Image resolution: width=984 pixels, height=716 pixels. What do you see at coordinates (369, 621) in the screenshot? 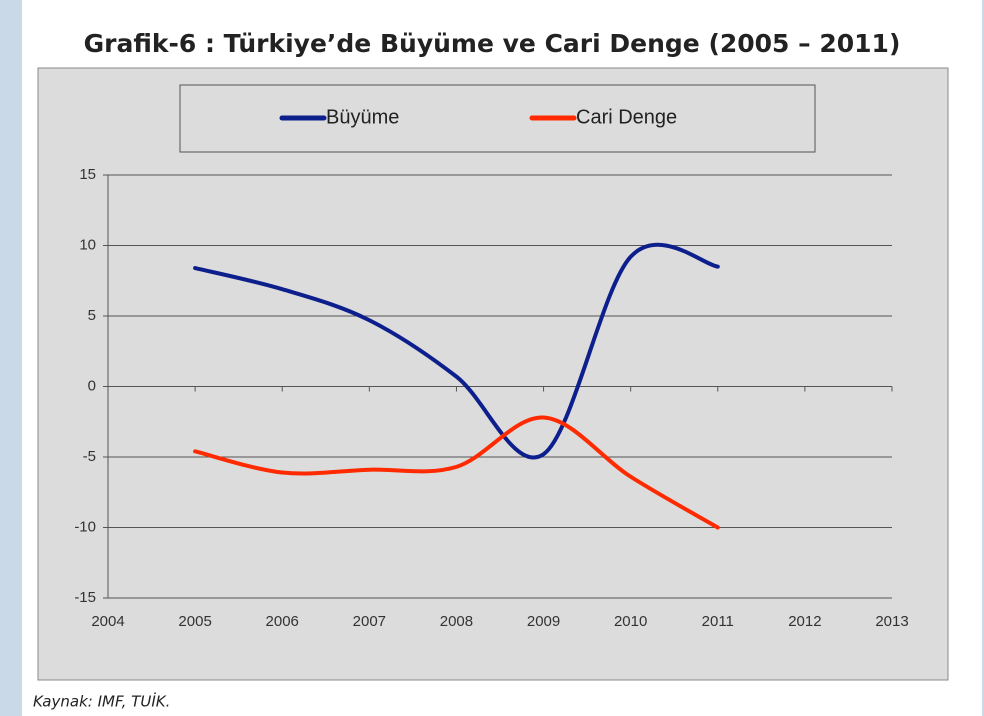
I see `x-tick-label: 2007` at bounding box center [369, 621].